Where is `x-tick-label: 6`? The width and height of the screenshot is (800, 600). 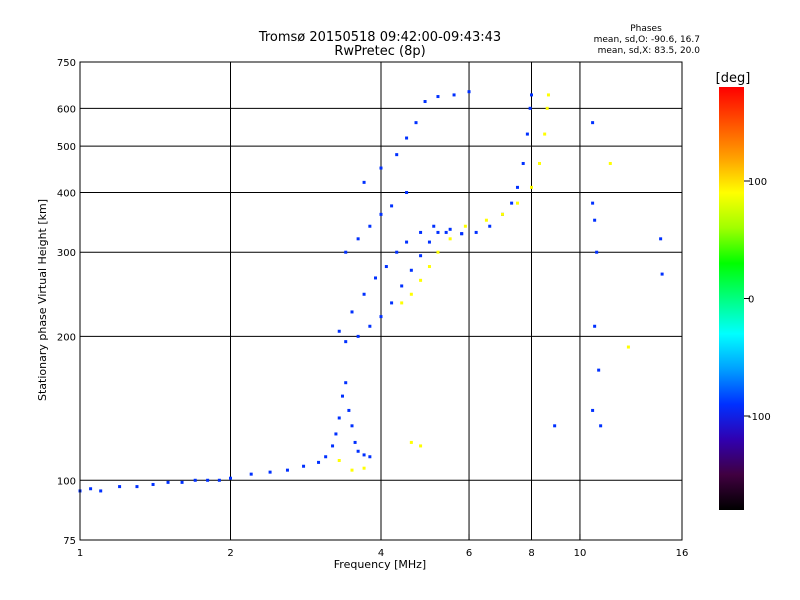 x-tick-label: 6 is located at coordinates (469, 553).